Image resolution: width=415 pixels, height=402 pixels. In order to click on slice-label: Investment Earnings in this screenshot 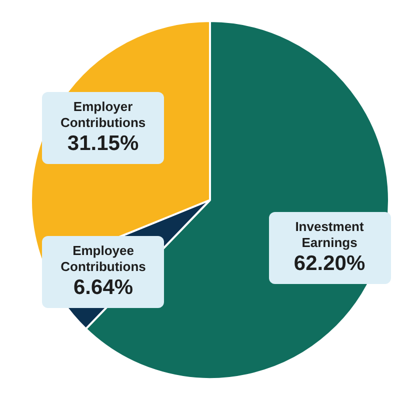, I will do `click(329, 235)`.